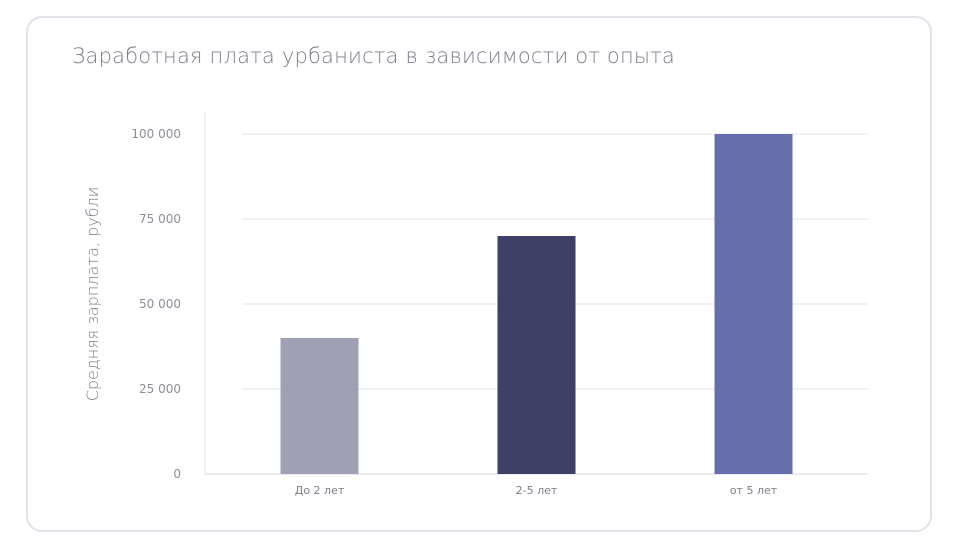 This screenshot has width=960, height=550. Describe the element at coordinates (92, 294) in the screenshot. I see `y-axis-title: Средняя зарплата, рубли` at that location.